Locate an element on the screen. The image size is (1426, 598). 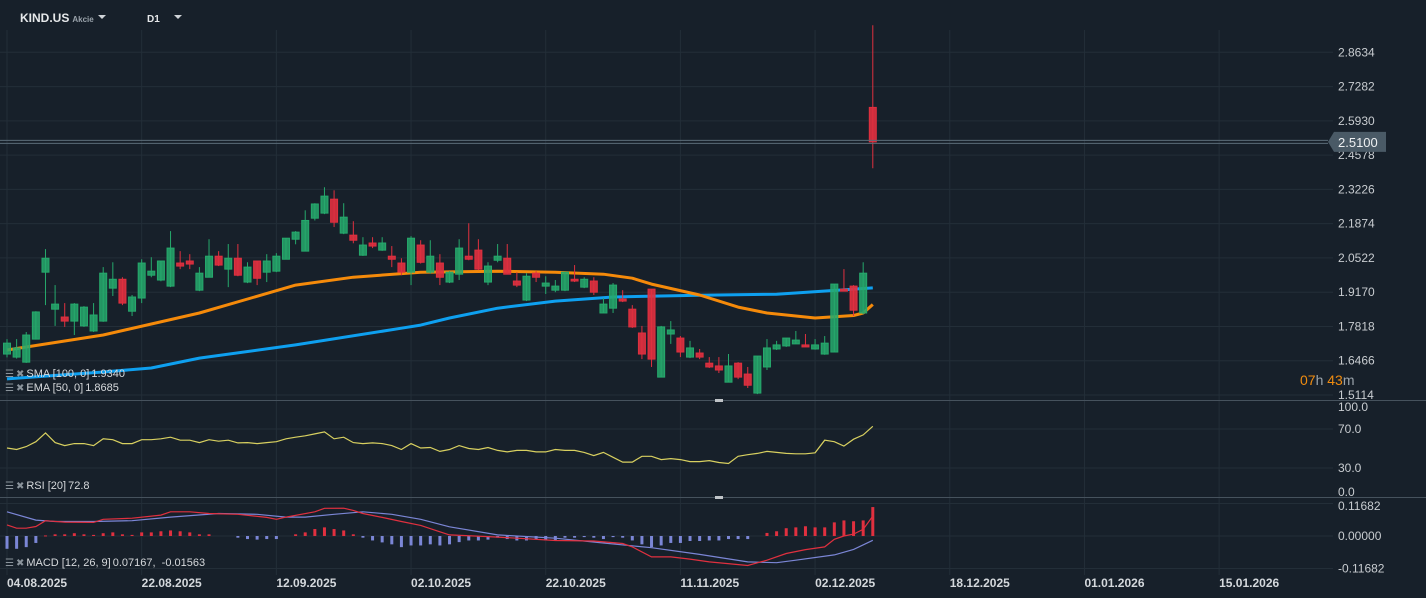
timeframe-selector: D1 is located at coordinates (153, 19).